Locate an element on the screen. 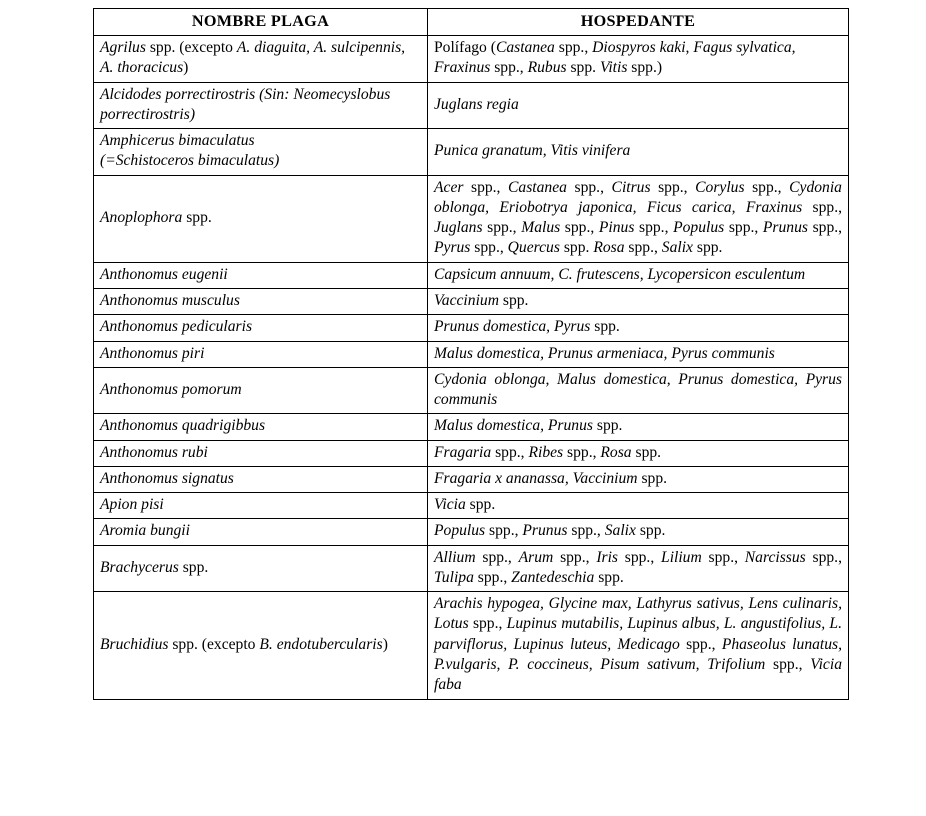  pest-name-cell: Anthonomus quadrigibbus is located at coordinates (260, 427).